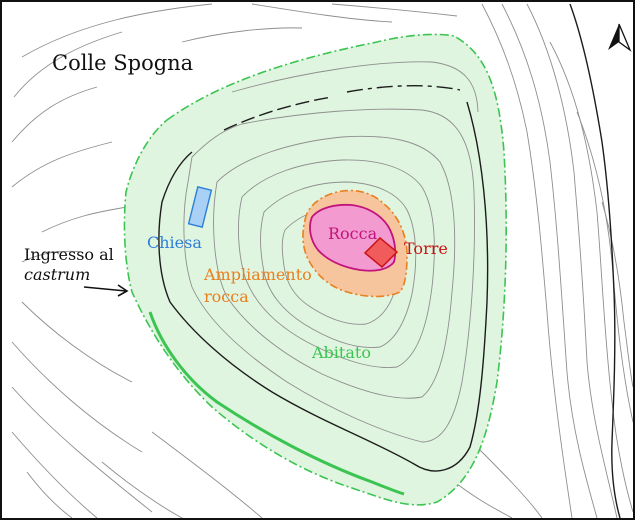 The height and width of the screenshot is (520, 635). Describe the element at coordinates (174, 242) in the screenshot. I see `chiesa-label: Chiesa` at that location.